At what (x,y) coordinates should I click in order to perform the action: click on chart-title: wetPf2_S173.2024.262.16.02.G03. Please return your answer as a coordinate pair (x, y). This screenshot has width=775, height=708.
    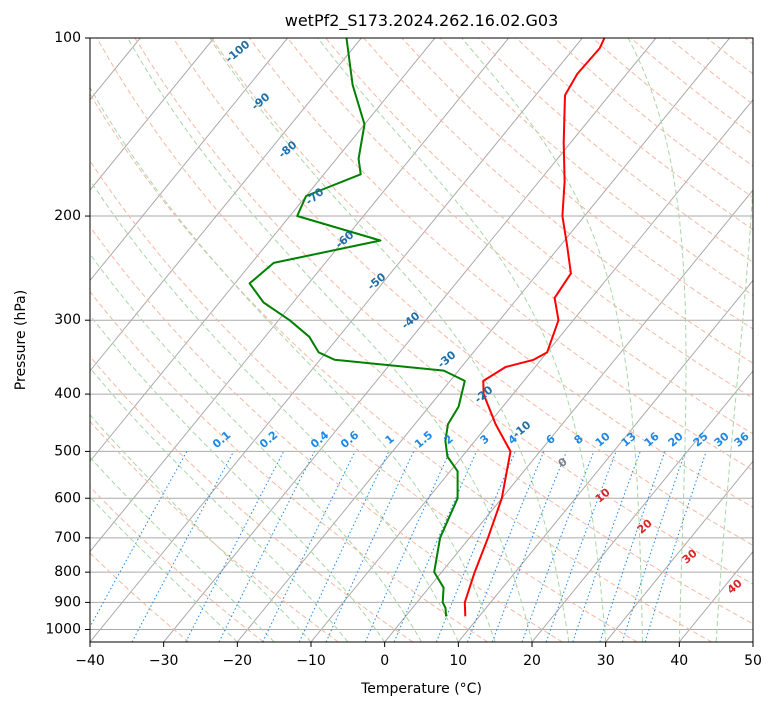
    Looking at the image, I should click on (422, 21).